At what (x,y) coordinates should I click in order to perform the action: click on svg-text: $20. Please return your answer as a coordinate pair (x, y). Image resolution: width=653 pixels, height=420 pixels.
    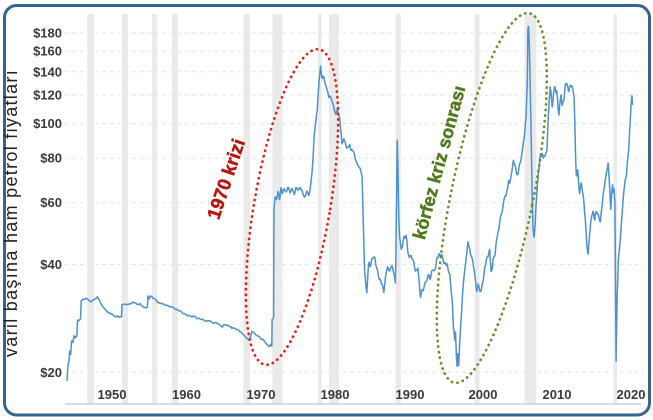
    Looking at the image, I should click on (51, 372).